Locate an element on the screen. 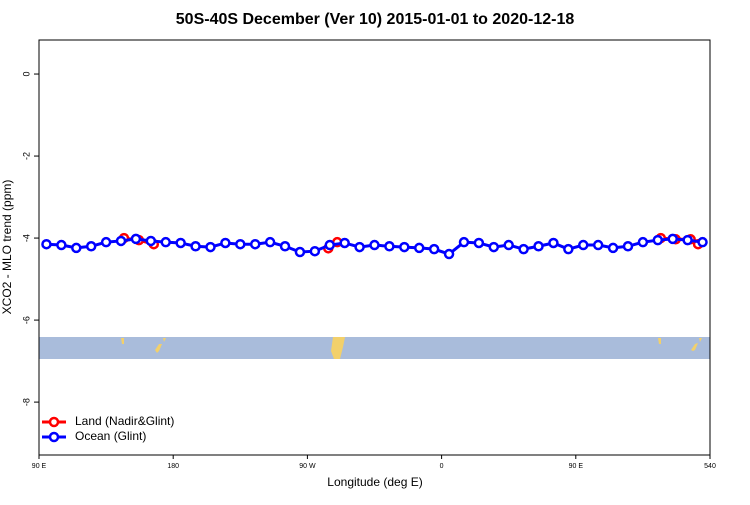  y-tick-label: 0 is located at coordinates (26, 74).